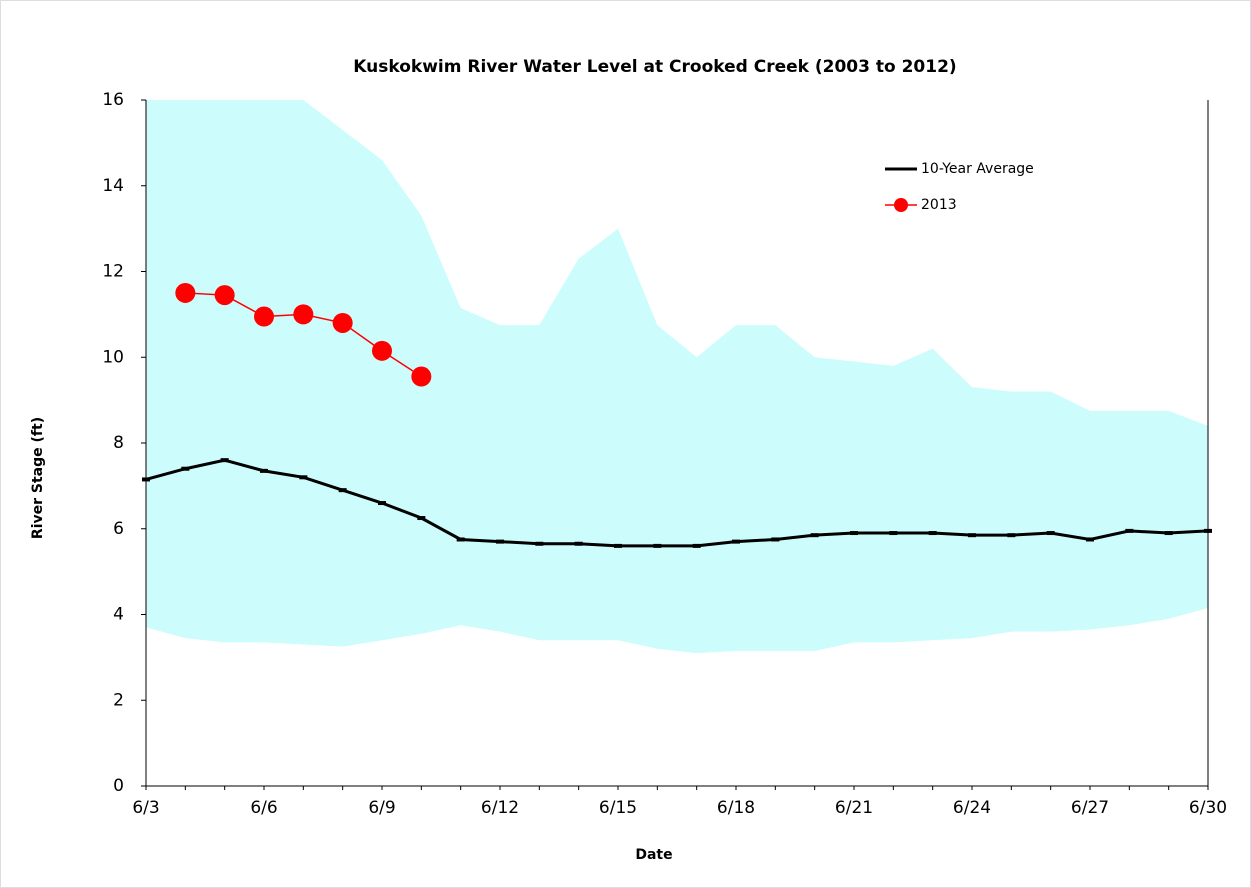  What do you see at coordinates (1208, 808) in the screenshot?
I see `x-tick-label: 6/30` at bounding box center [1208, 808].